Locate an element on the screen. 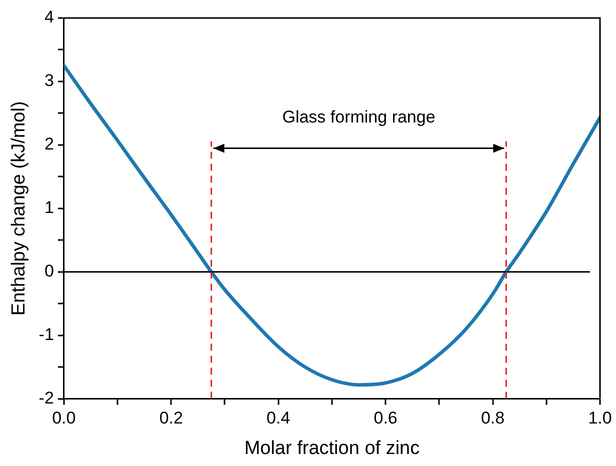  y-tick-label: -2 is located at coordinates (46, 398).